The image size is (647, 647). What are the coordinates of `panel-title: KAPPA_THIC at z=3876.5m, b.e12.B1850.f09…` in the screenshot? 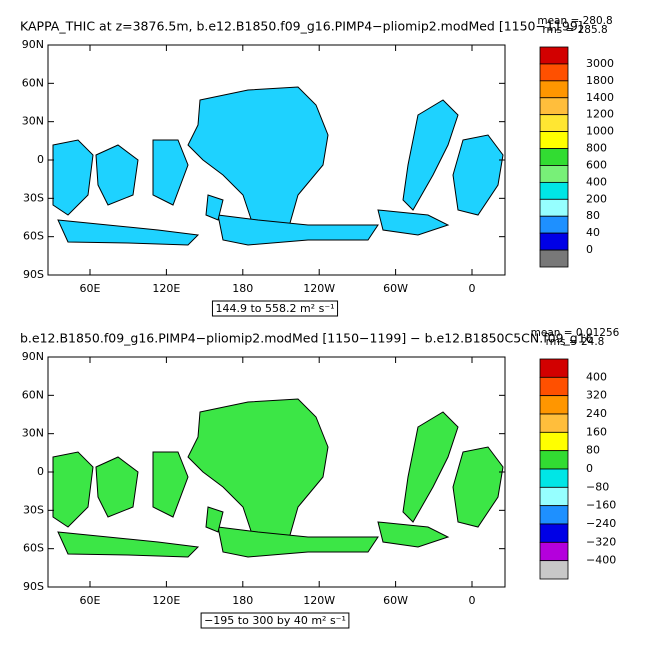 It's located at (301, 26).